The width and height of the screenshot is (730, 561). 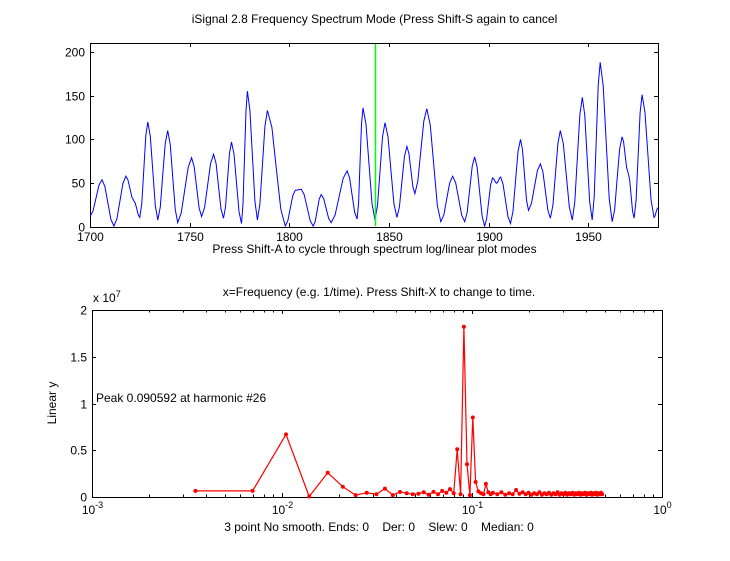 I want to click on peak-annotation: Peak 0.090592 at harmonic #26, so click(x=181, y=398).